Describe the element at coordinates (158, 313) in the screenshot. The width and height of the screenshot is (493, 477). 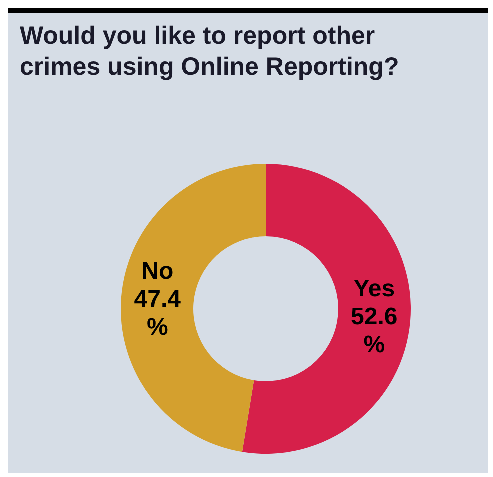
I see `data-label: 47.4 %` at that location.